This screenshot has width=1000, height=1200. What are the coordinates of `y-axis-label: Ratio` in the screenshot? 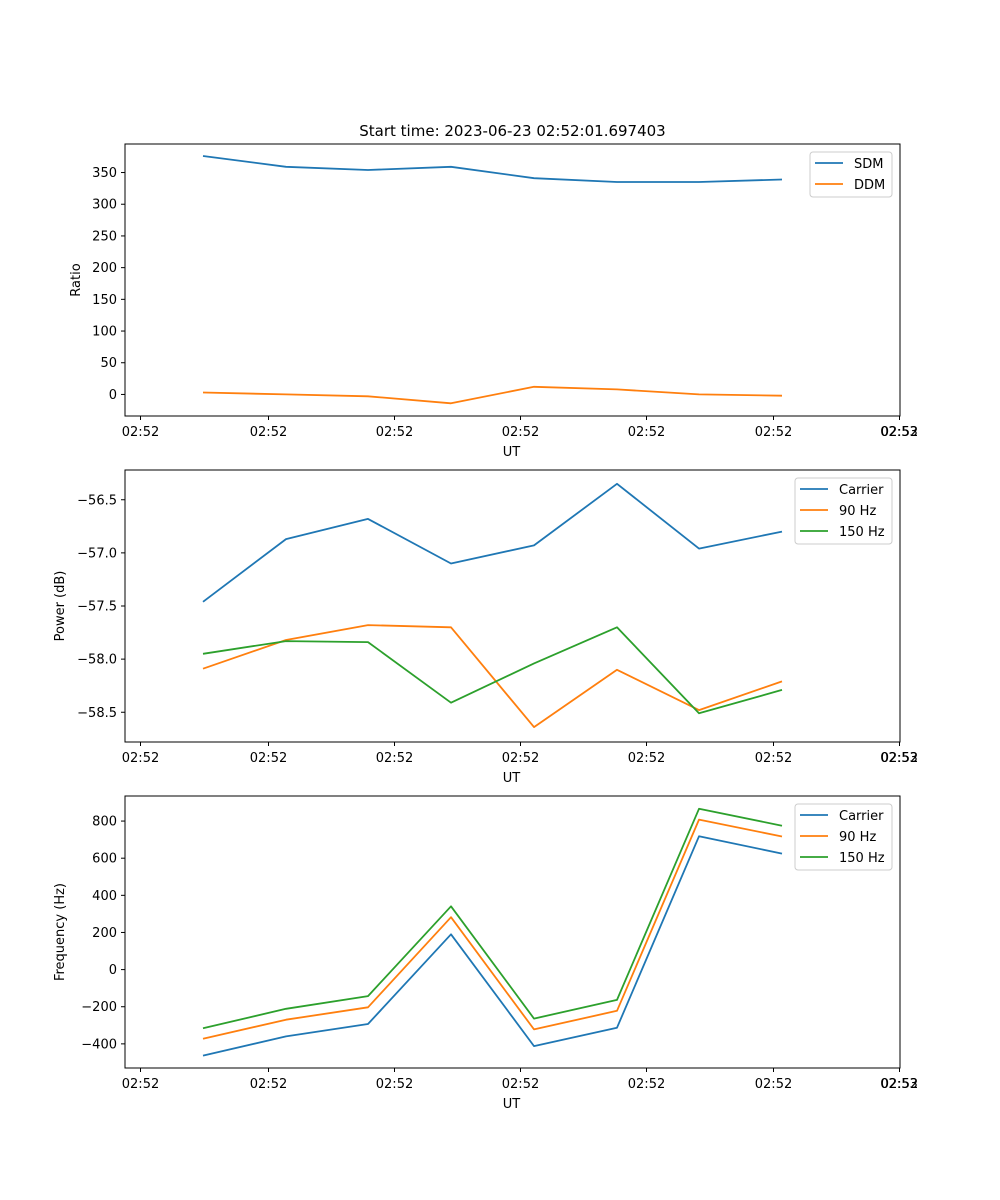 It's located at (76, 279).